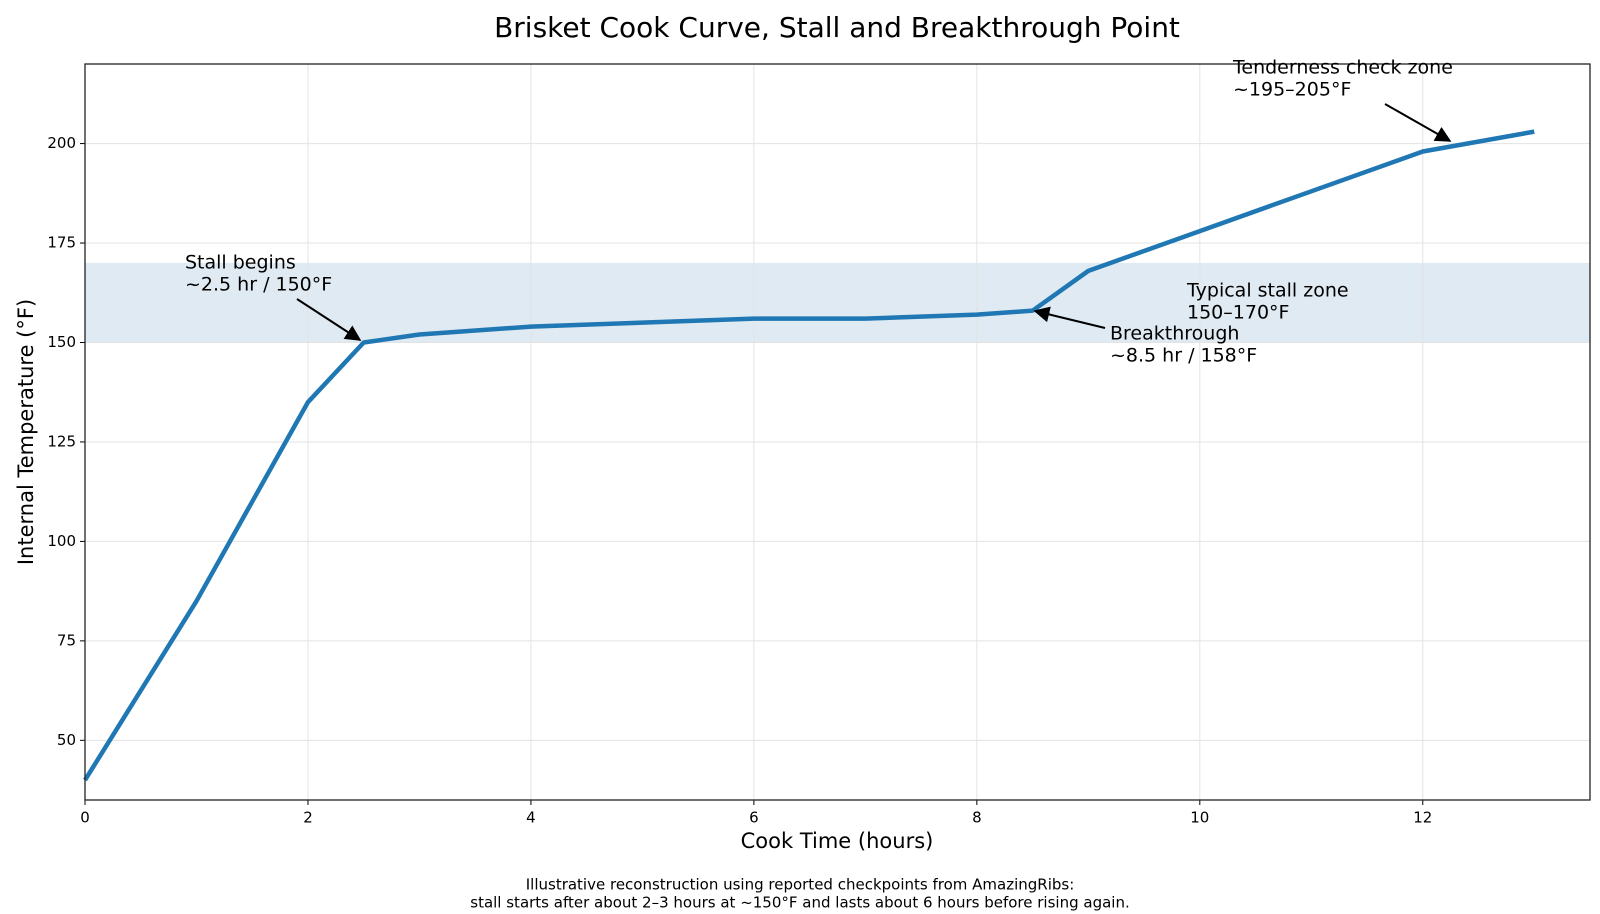  Describe the element at coordinates (61, 243) in the screenshot. I see `y-tick-label: 175` at that location.